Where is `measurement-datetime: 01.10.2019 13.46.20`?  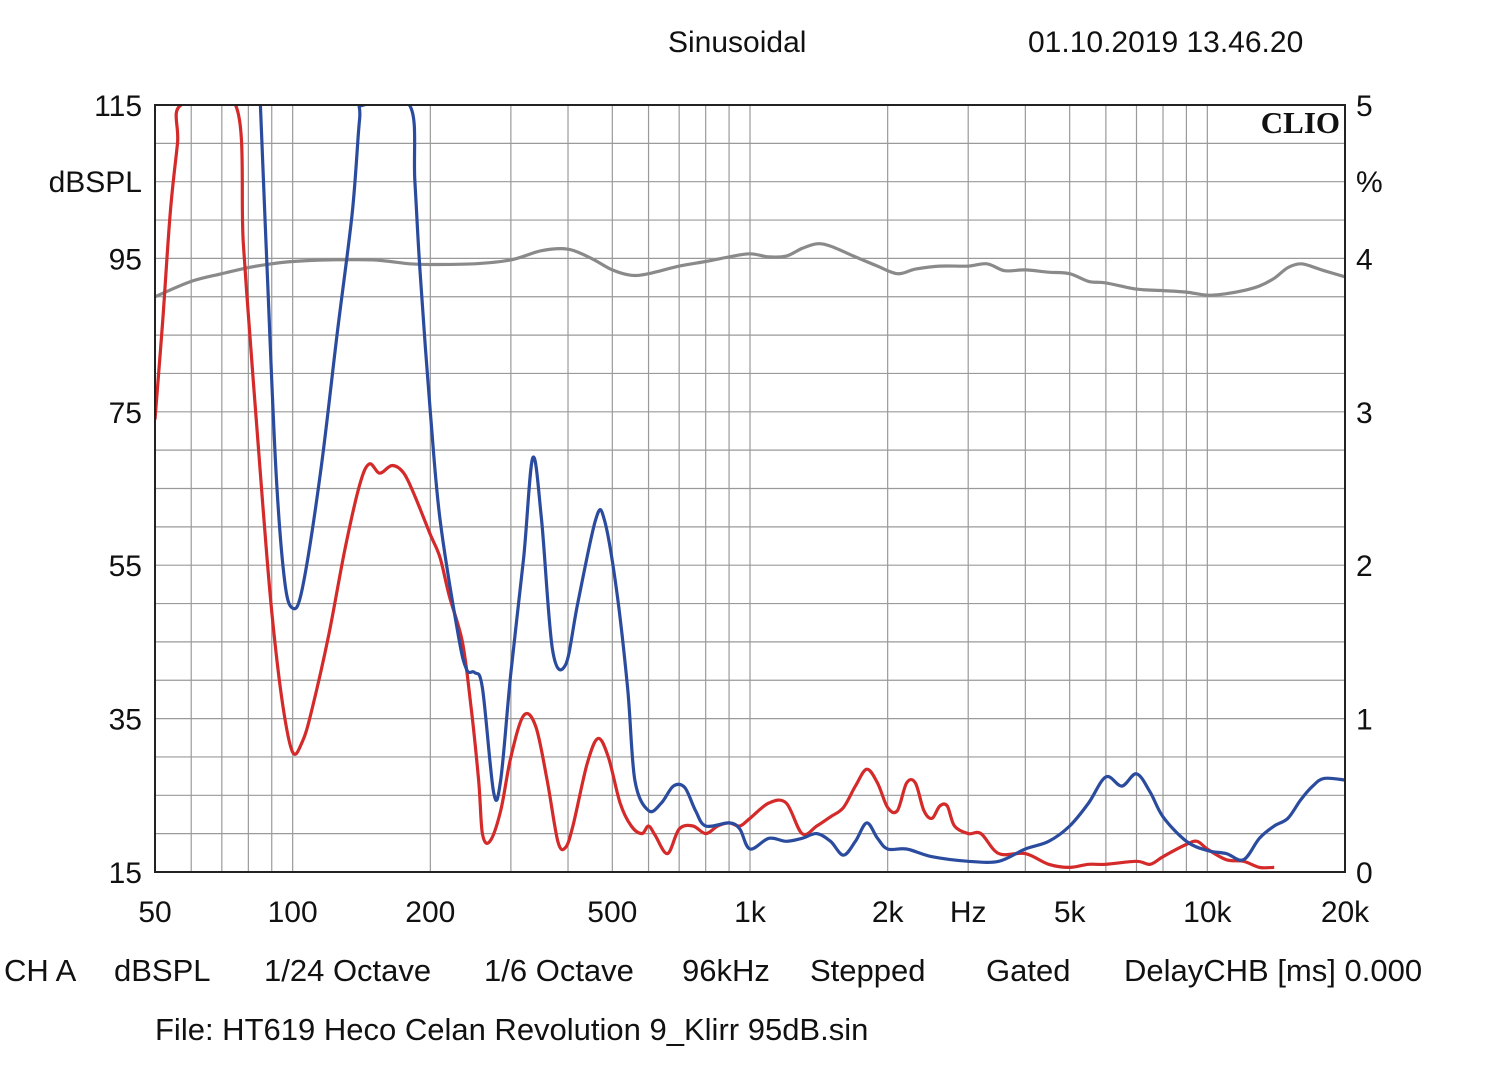 measurement-datetime: 01.10.2019 13.46.20 is located at coordinates (1166, 42).